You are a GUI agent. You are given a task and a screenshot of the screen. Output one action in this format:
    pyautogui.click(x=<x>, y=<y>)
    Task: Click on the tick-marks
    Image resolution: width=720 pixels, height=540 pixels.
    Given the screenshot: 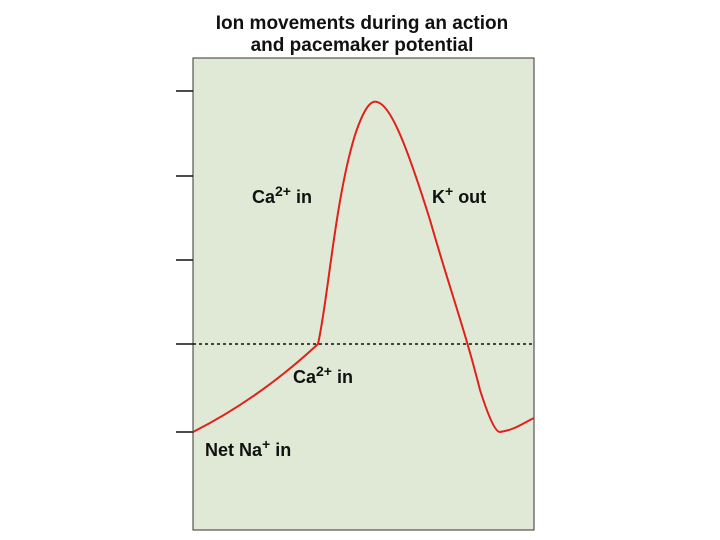 What is the action you would take?
    pyautogui.click(x=184, y=261)
    